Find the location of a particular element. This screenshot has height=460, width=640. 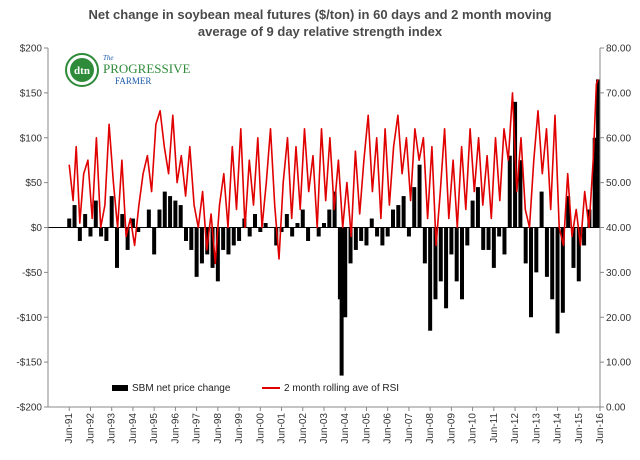

x-tick-label: Jun-06 is located at coordinates (388, 428).